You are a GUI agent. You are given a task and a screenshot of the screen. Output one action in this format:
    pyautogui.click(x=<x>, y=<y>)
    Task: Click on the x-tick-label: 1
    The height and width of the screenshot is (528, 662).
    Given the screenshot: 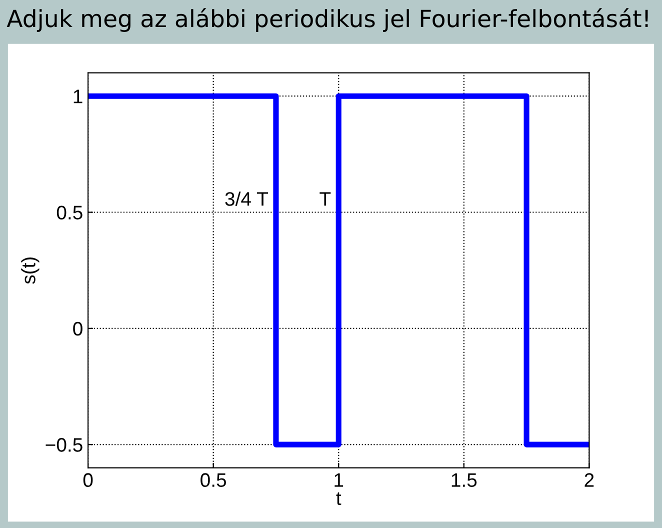 What is the action you would take?
    pyautogui.click(x=339, y=480)
    